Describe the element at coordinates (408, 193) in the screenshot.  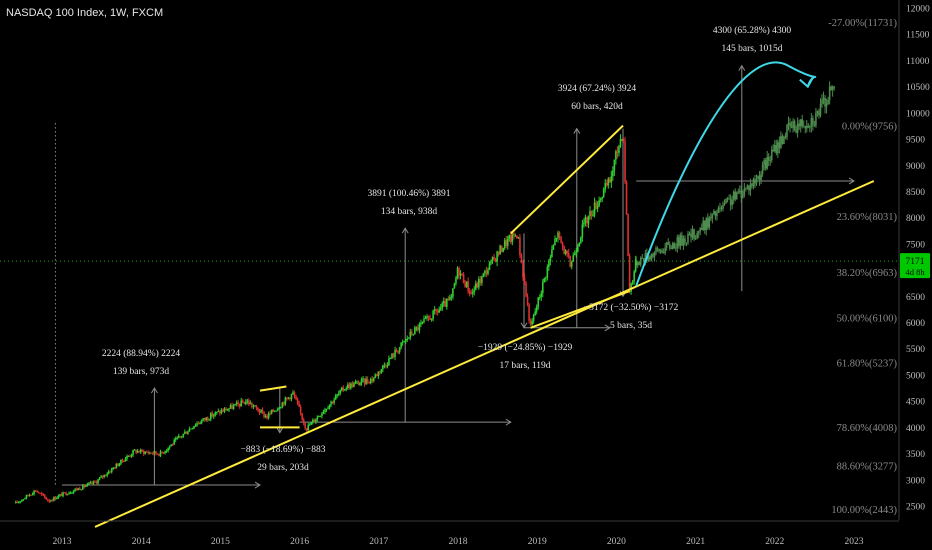
I see `measurement-label-value: 3891 (100.46%) 3891` at that location.